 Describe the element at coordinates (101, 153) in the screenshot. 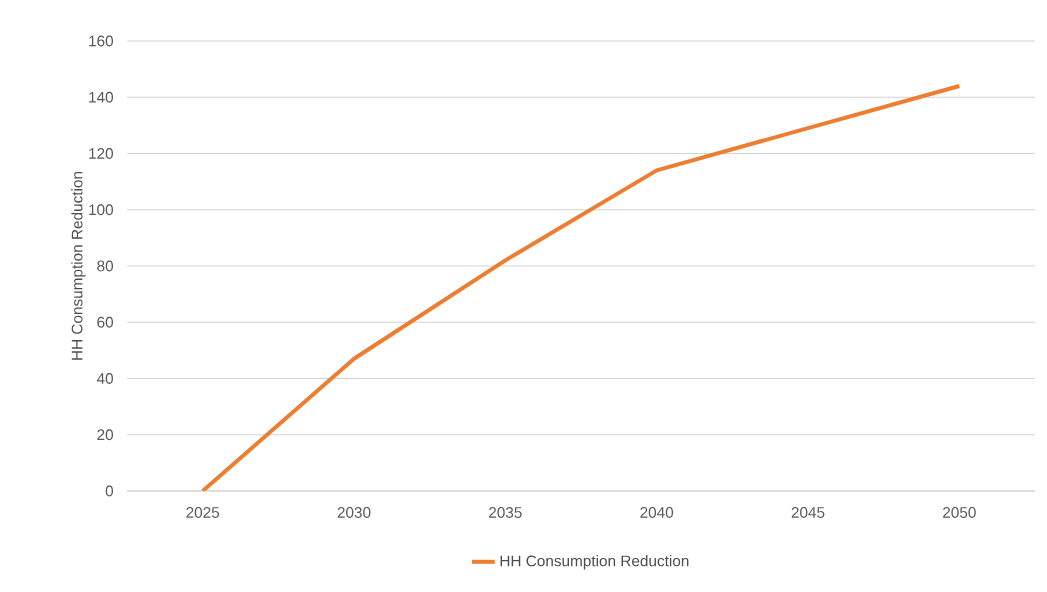

I see `y-tick-label: 120` at that location.